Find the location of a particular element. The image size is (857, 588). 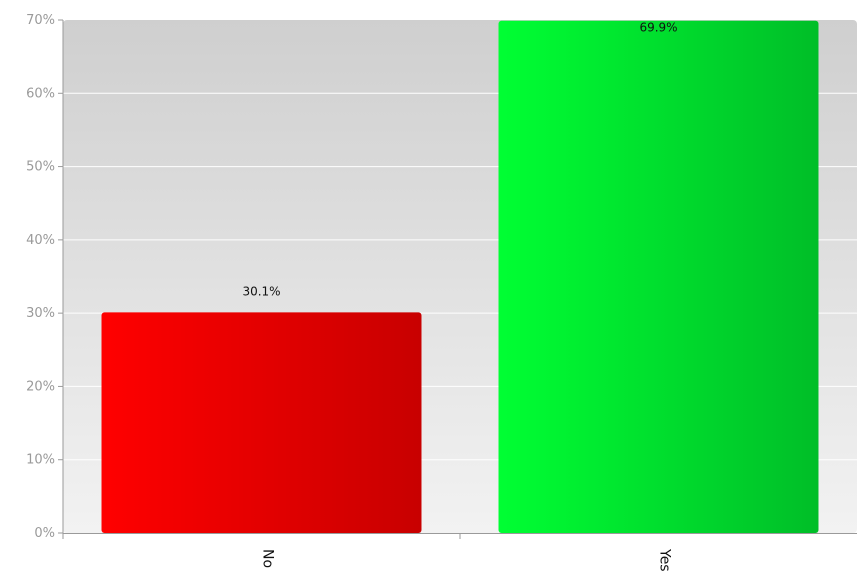

y-tick-label: 10% is located at coordinates (40, 460).